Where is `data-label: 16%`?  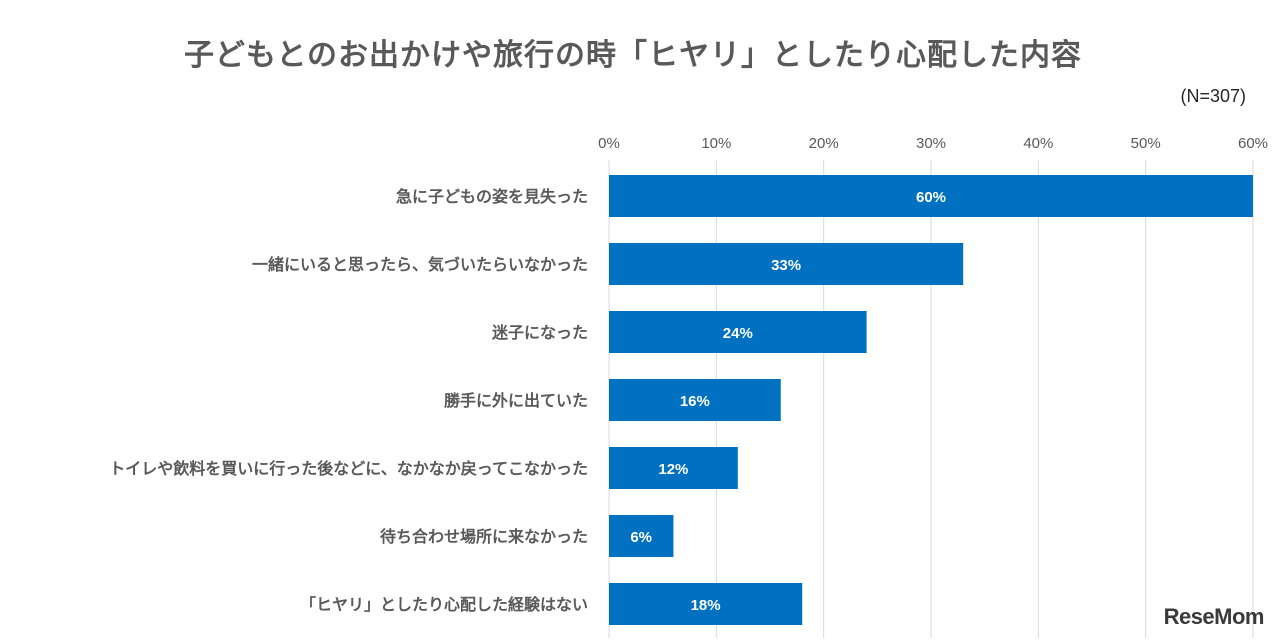
data-label: 16% is located at coordinates (695, 401).